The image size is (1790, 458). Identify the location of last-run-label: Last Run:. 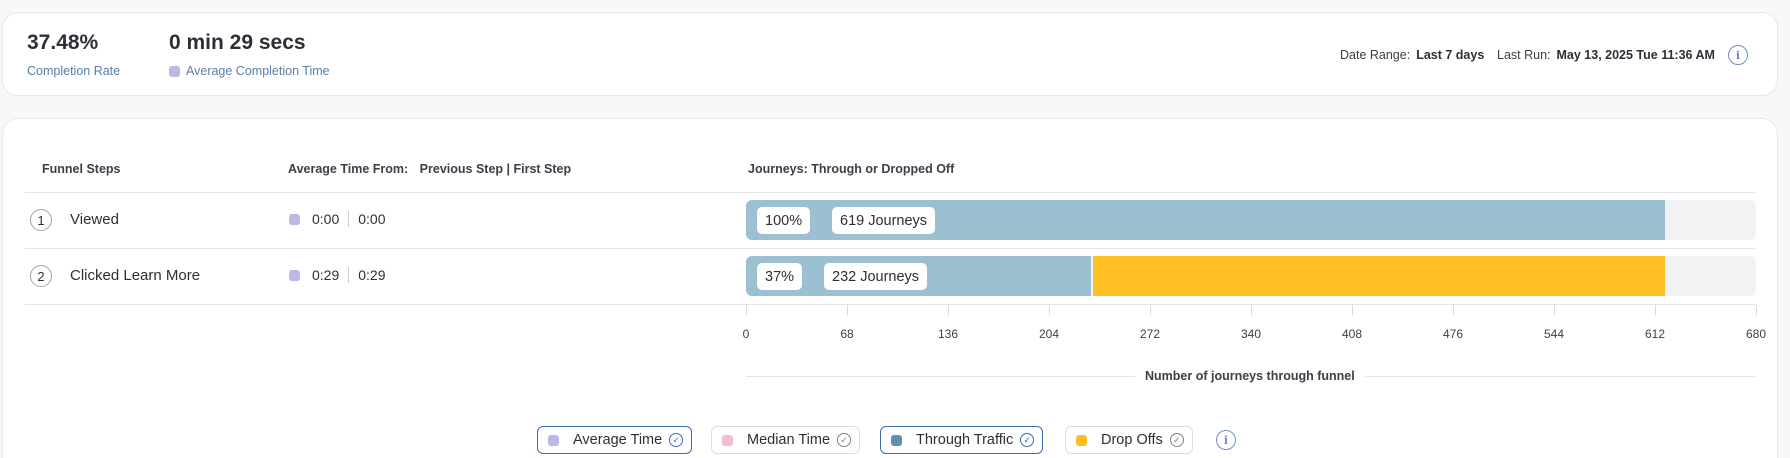
(1524, 55).